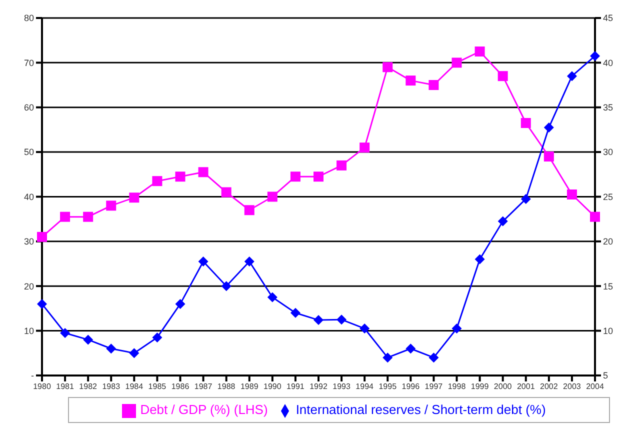 The height and width of the screenshot is (436, 635). I want to click on legend-label: International reserves / Short-term debt (%), so click(421, 410).